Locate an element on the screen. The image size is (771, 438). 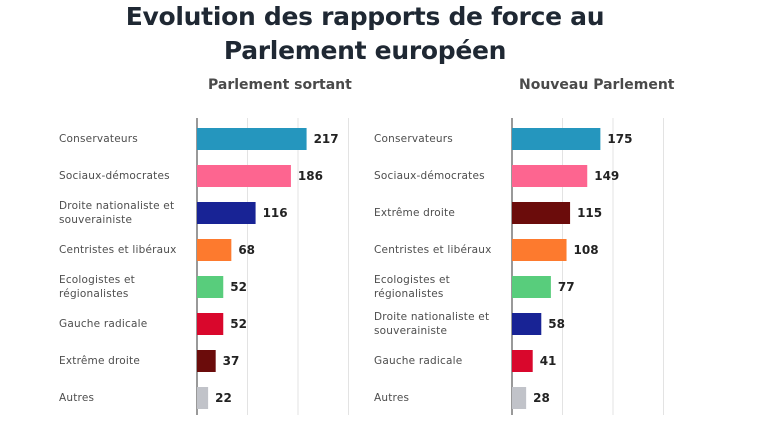
value-label: 116 is located at coordinates (275, 213).